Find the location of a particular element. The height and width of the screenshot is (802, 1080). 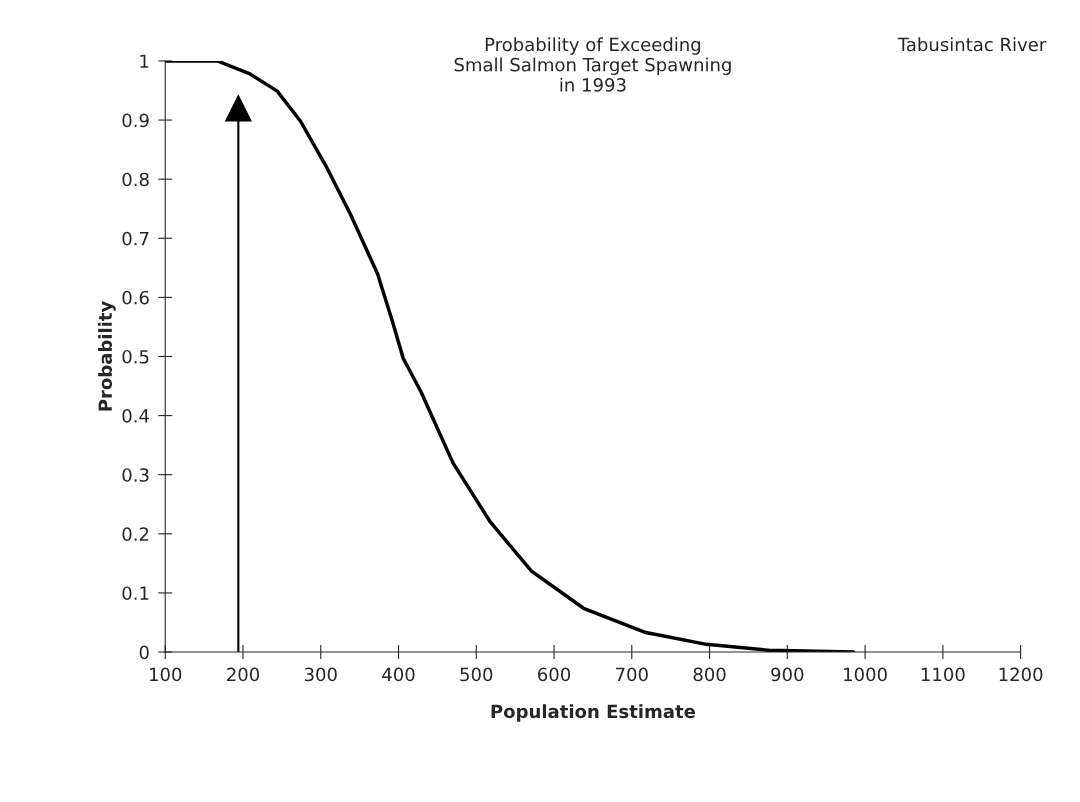

y-tick-label: 0.8 is located at coordinates (135, 179).